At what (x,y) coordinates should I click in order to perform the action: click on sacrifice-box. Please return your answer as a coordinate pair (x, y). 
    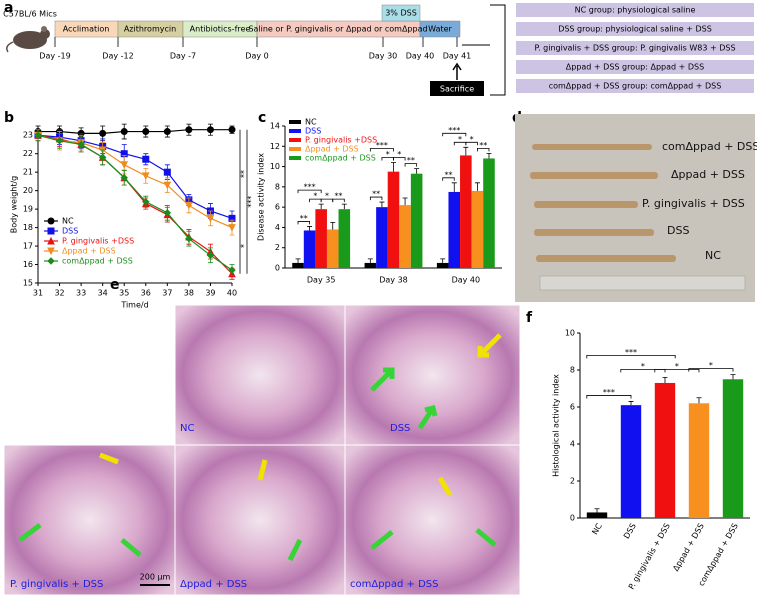
    Looking at the image, I should click on (457, 88).